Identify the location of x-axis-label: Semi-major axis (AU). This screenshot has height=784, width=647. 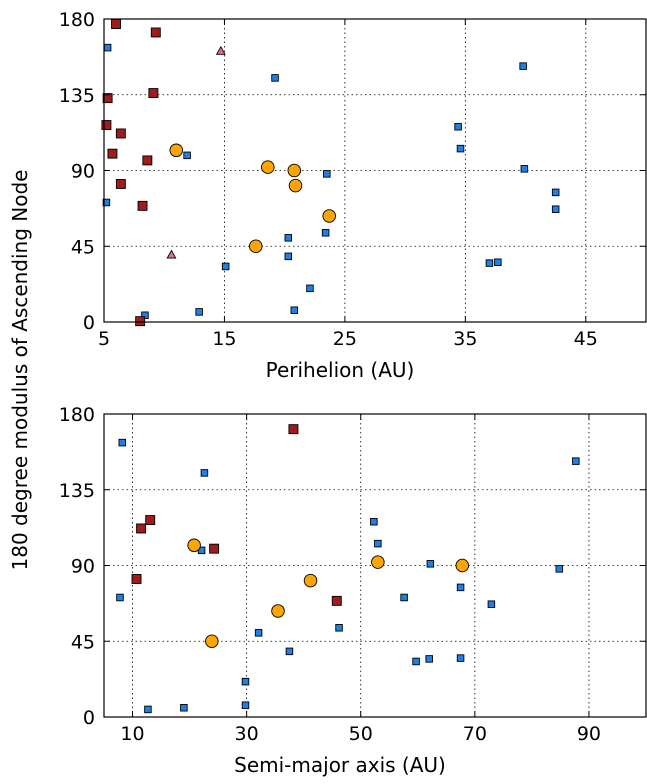
(340, 765).